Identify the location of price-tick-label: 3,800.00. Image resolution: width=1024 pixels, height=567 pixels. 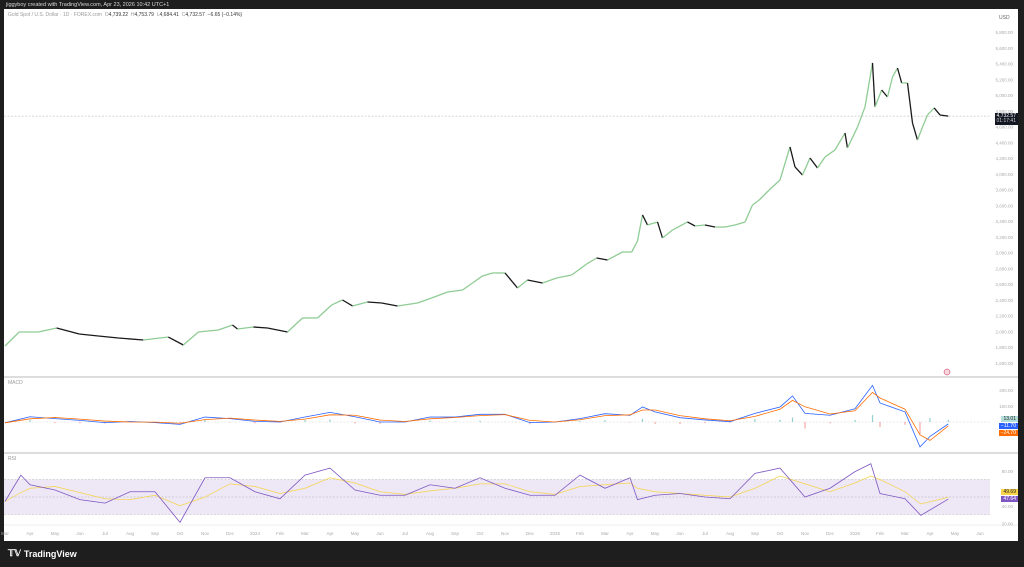
(1004, 190).